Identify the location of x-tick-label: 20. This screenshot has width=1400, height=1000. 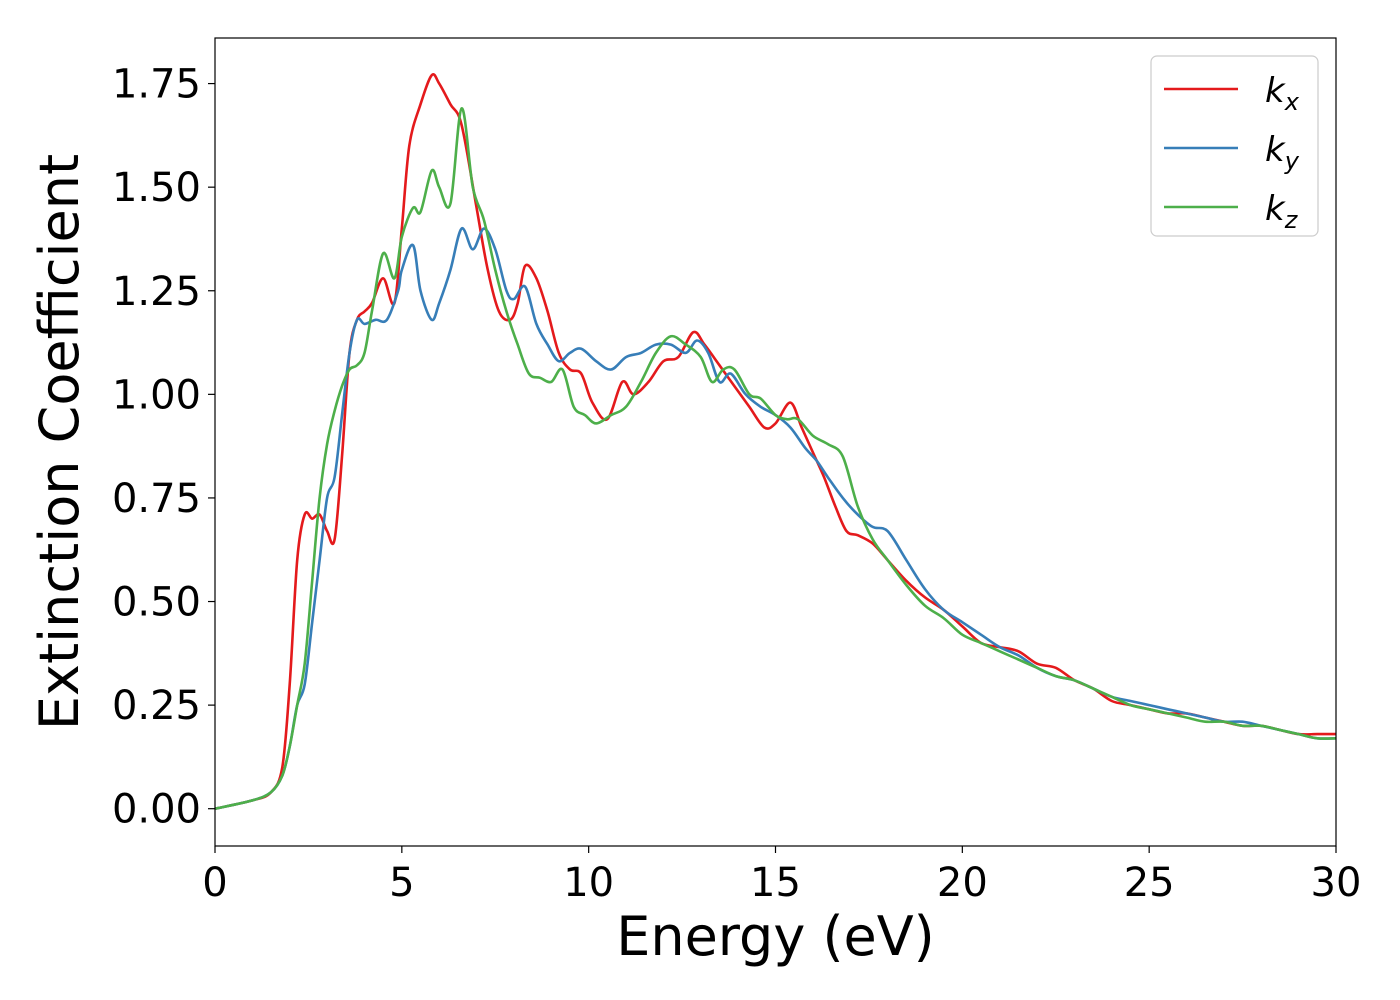
(962, 883).